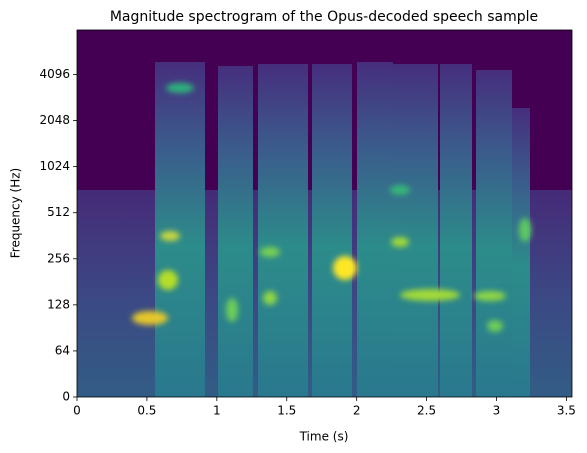  I want to click on x-tick-label: 0.5, so click(146, 411).